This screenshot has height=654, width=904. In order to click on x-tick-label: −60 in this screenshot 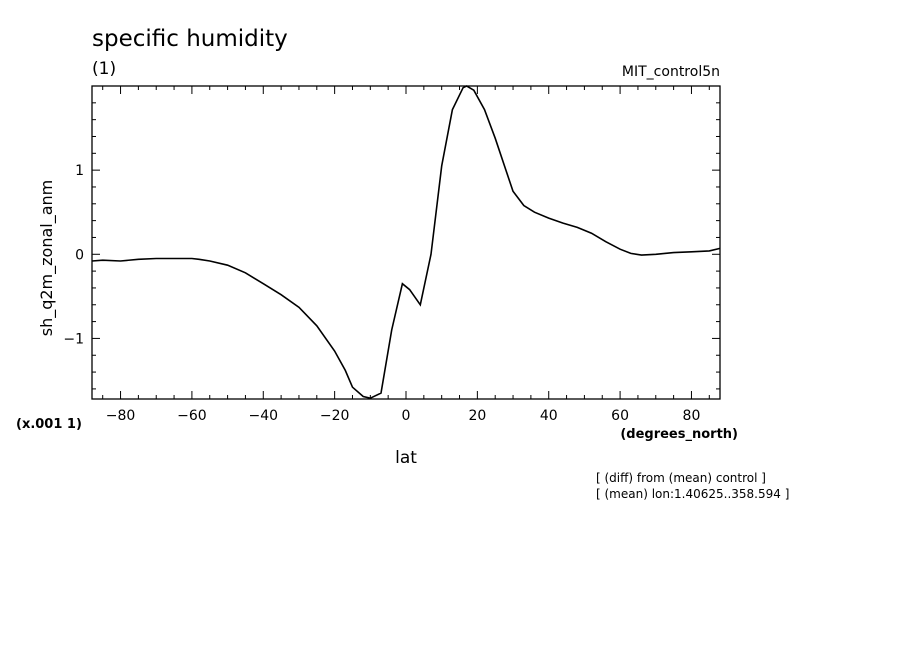, I will do `click(192, 416)`.